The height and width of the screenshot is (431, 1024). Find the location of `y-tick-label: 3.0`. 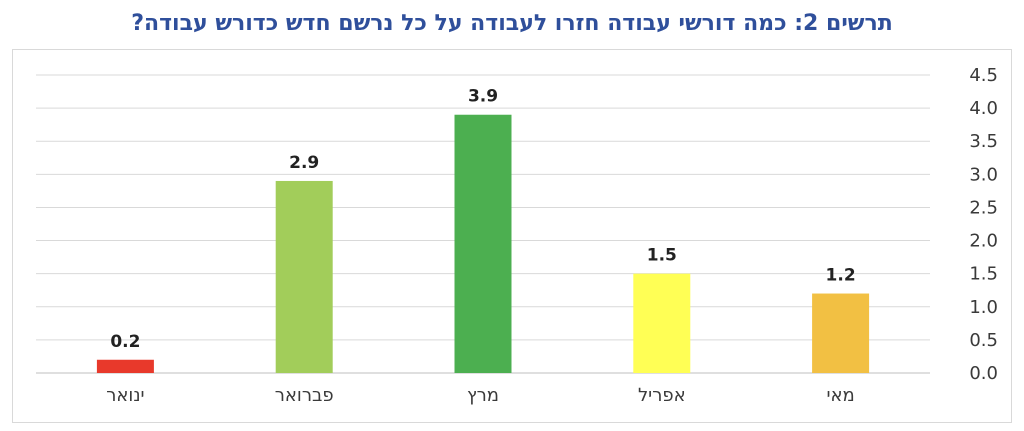

y-tick-label: 3.0 is located at coordinates (983, 174).